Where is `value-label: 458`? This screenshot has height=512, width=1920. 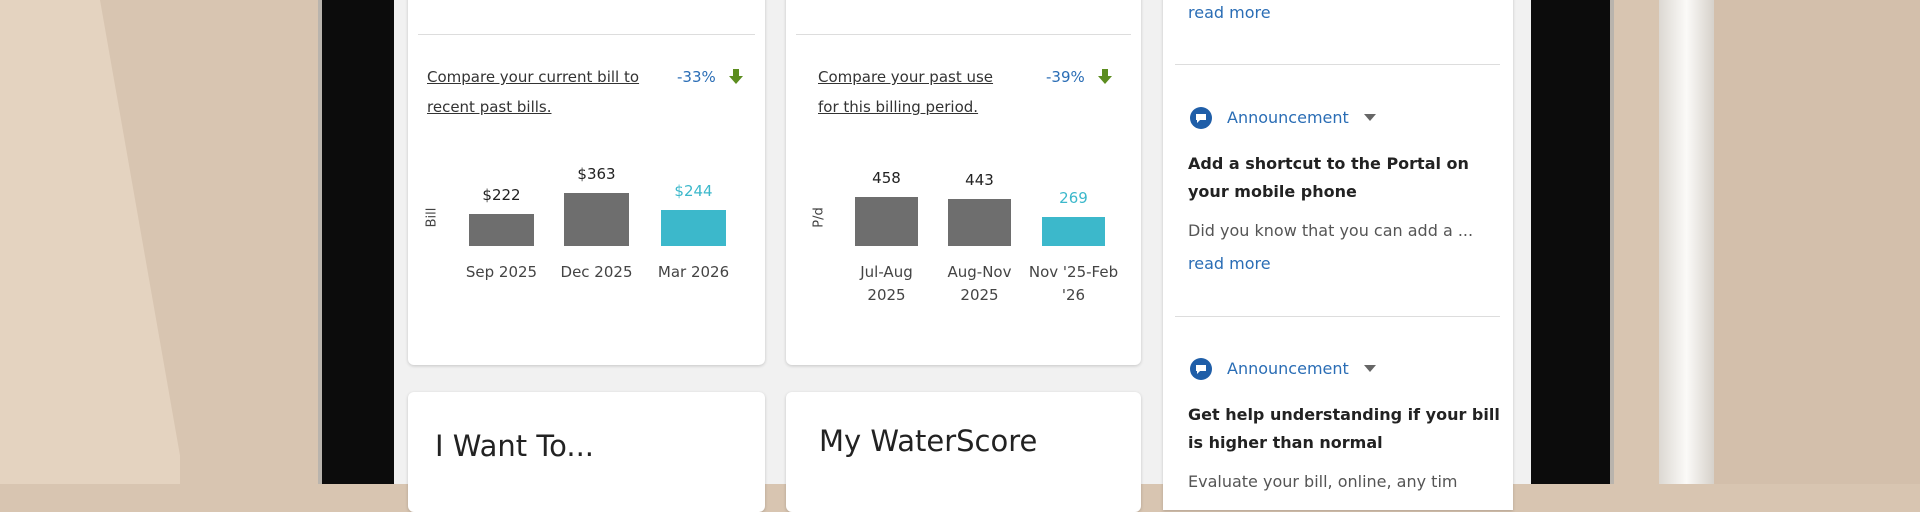 value-label: 458 is located at coordinates (886, 178).